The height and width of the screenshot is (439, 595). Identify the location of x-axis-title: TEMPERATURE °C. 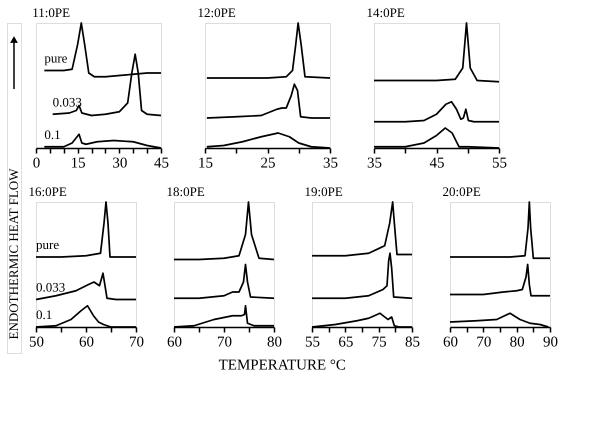
(282, 366).